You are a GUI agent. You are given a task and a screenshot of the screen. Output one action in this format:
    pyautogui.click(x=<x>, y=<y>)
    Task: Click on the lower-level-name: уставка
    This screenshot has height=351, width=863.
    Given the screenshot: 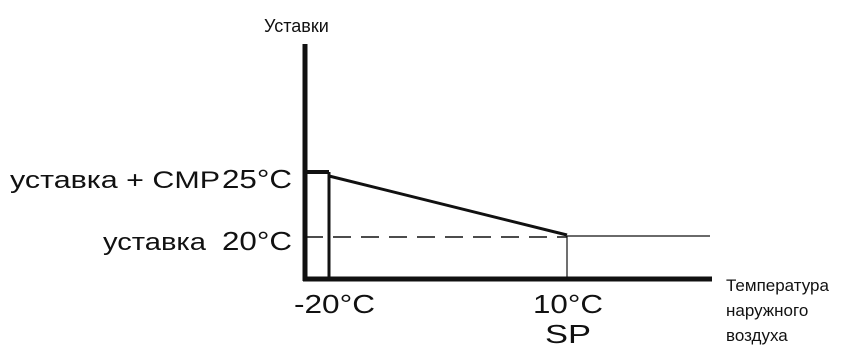 What is the action you would take?
    pyautogui.click(x=155, y=242)
    